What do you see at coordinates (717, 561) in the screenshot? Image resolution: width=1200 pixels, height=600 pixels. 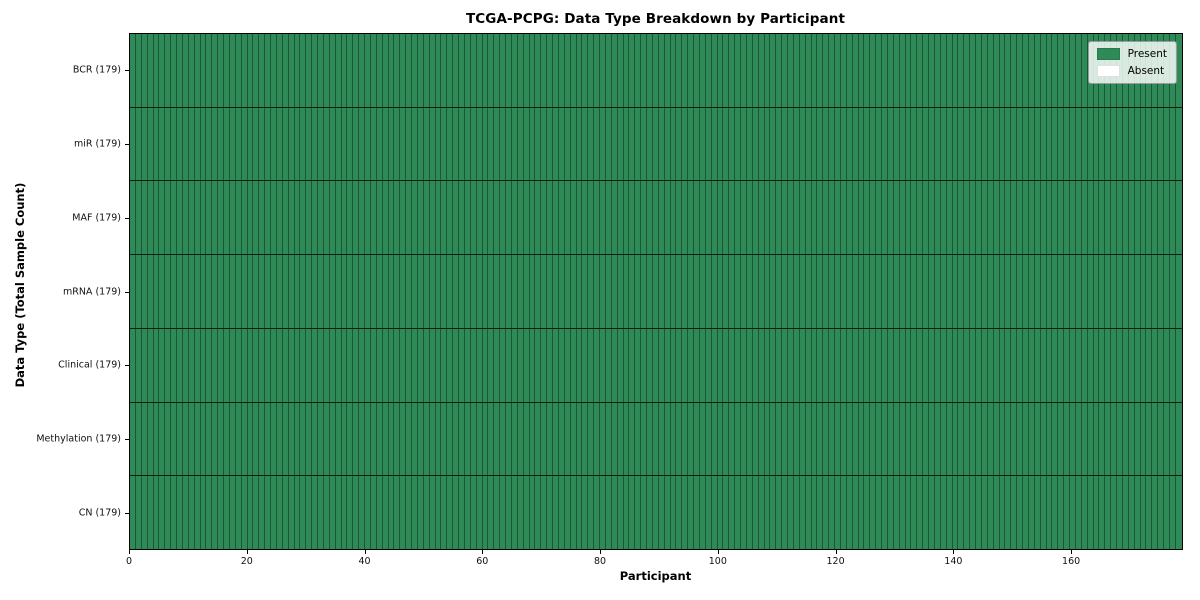 I see `x-tick-label: 100` at bounding box center [717, 561].